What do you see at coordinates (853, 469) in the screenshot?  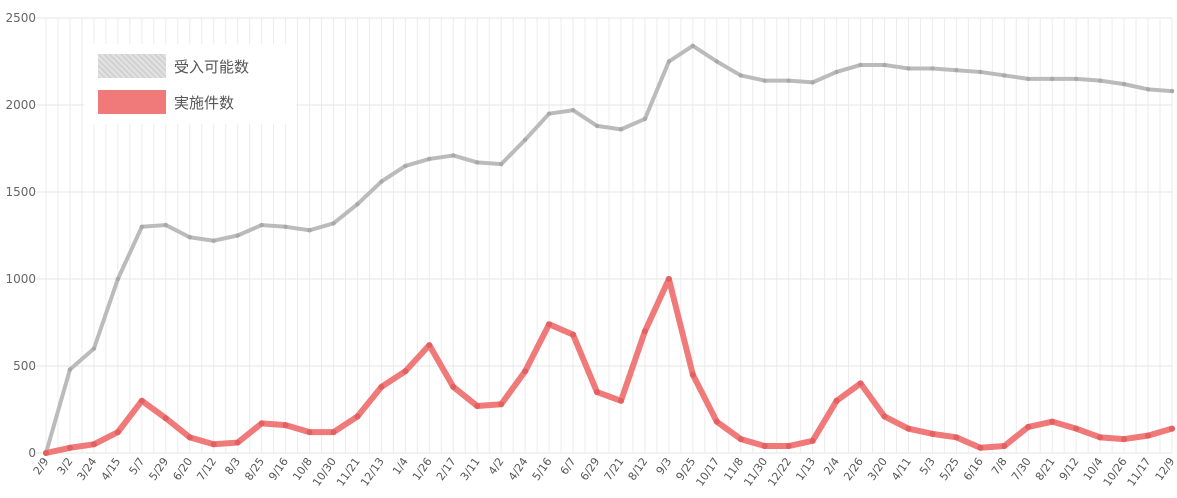 I see `x-tick-label: 2/26` at bounding box center [853, 469].